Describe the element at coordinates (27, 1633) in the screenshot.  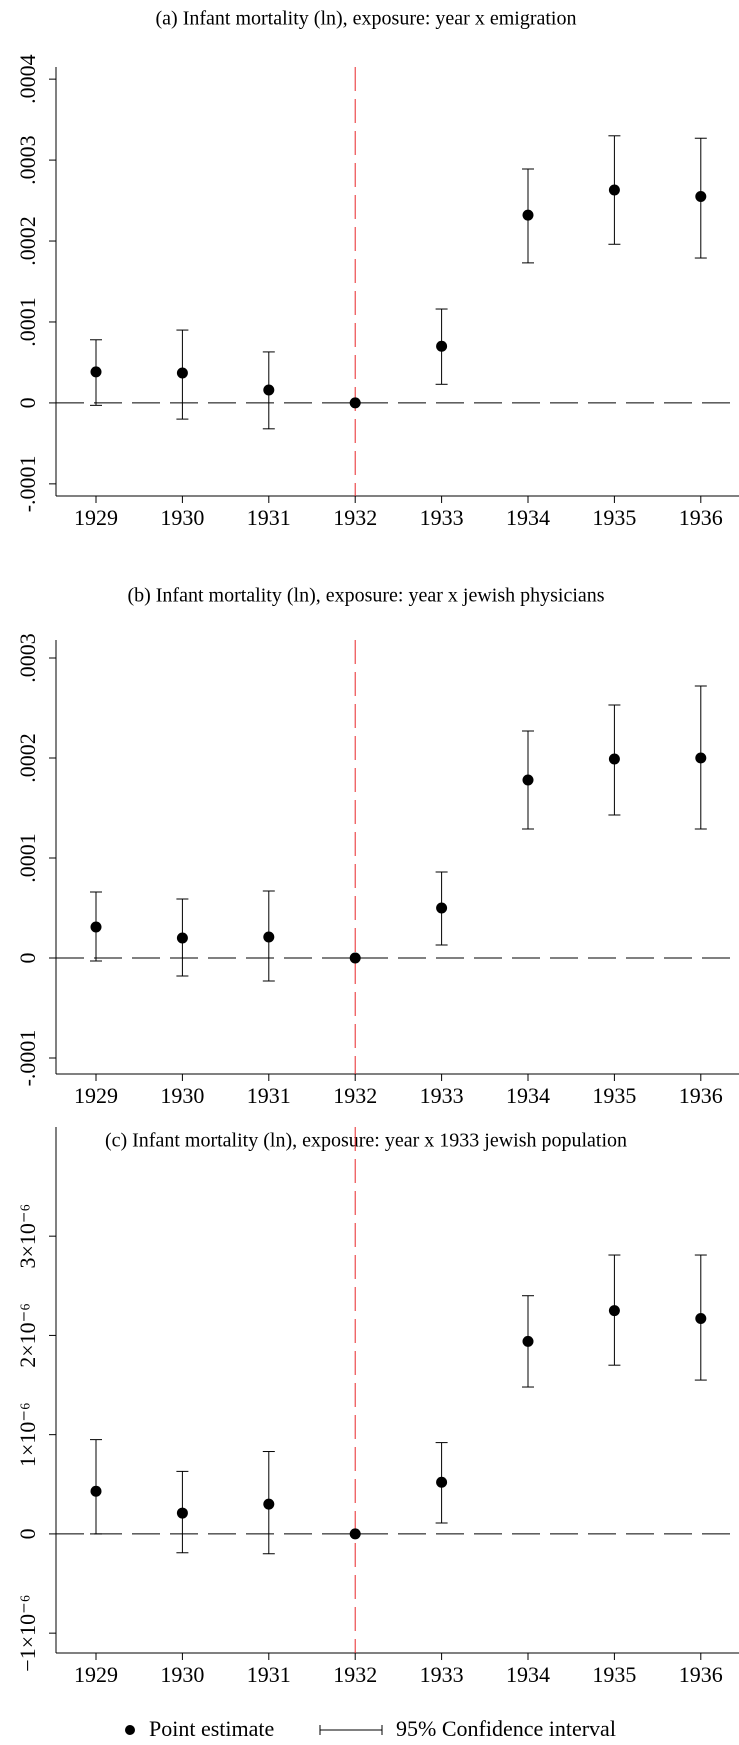
I see `y-tick-label: −1×10⁻⁶` at that location.